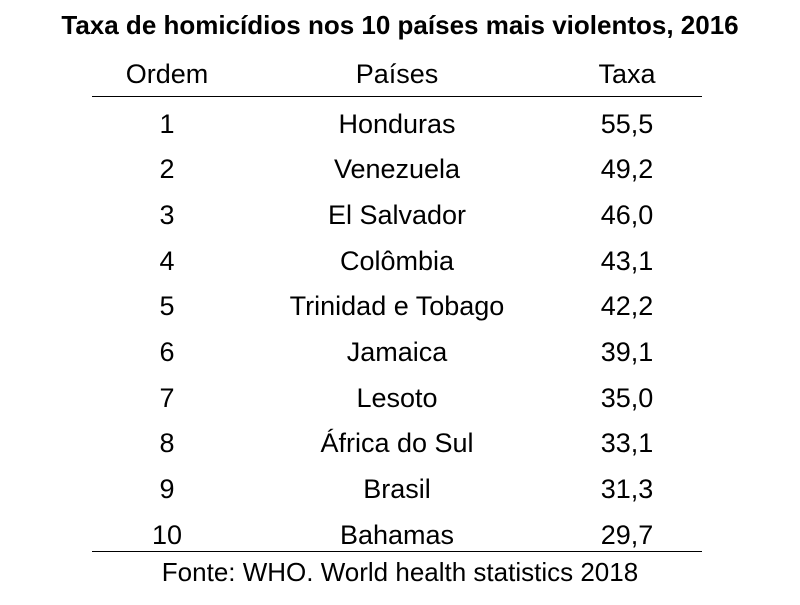 The height and width of the screenshot is (605, 800). What do you see at coordinates (627, 534) in the screenshot?
I see `rate-cell: 29,7` at bounding box center [627, 534].